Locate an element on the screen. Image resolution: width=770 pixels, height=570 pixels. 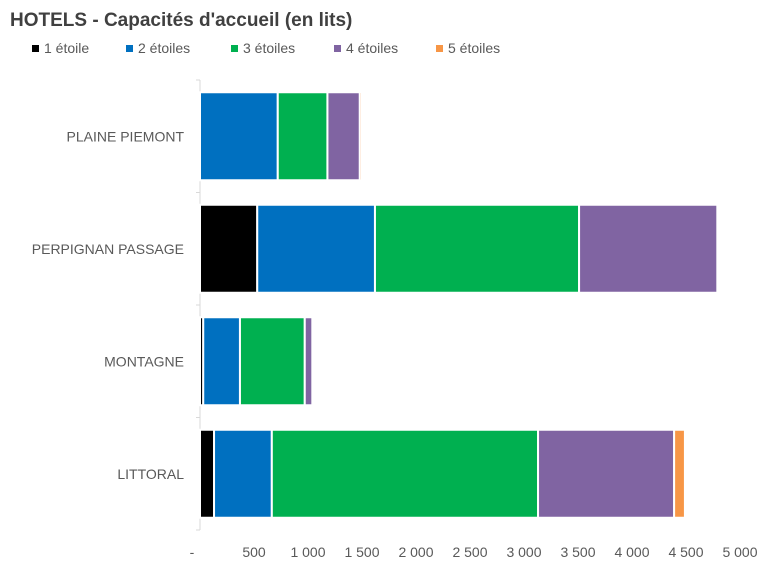
x-tick-label: 500 is located at coordinates (254, 552).